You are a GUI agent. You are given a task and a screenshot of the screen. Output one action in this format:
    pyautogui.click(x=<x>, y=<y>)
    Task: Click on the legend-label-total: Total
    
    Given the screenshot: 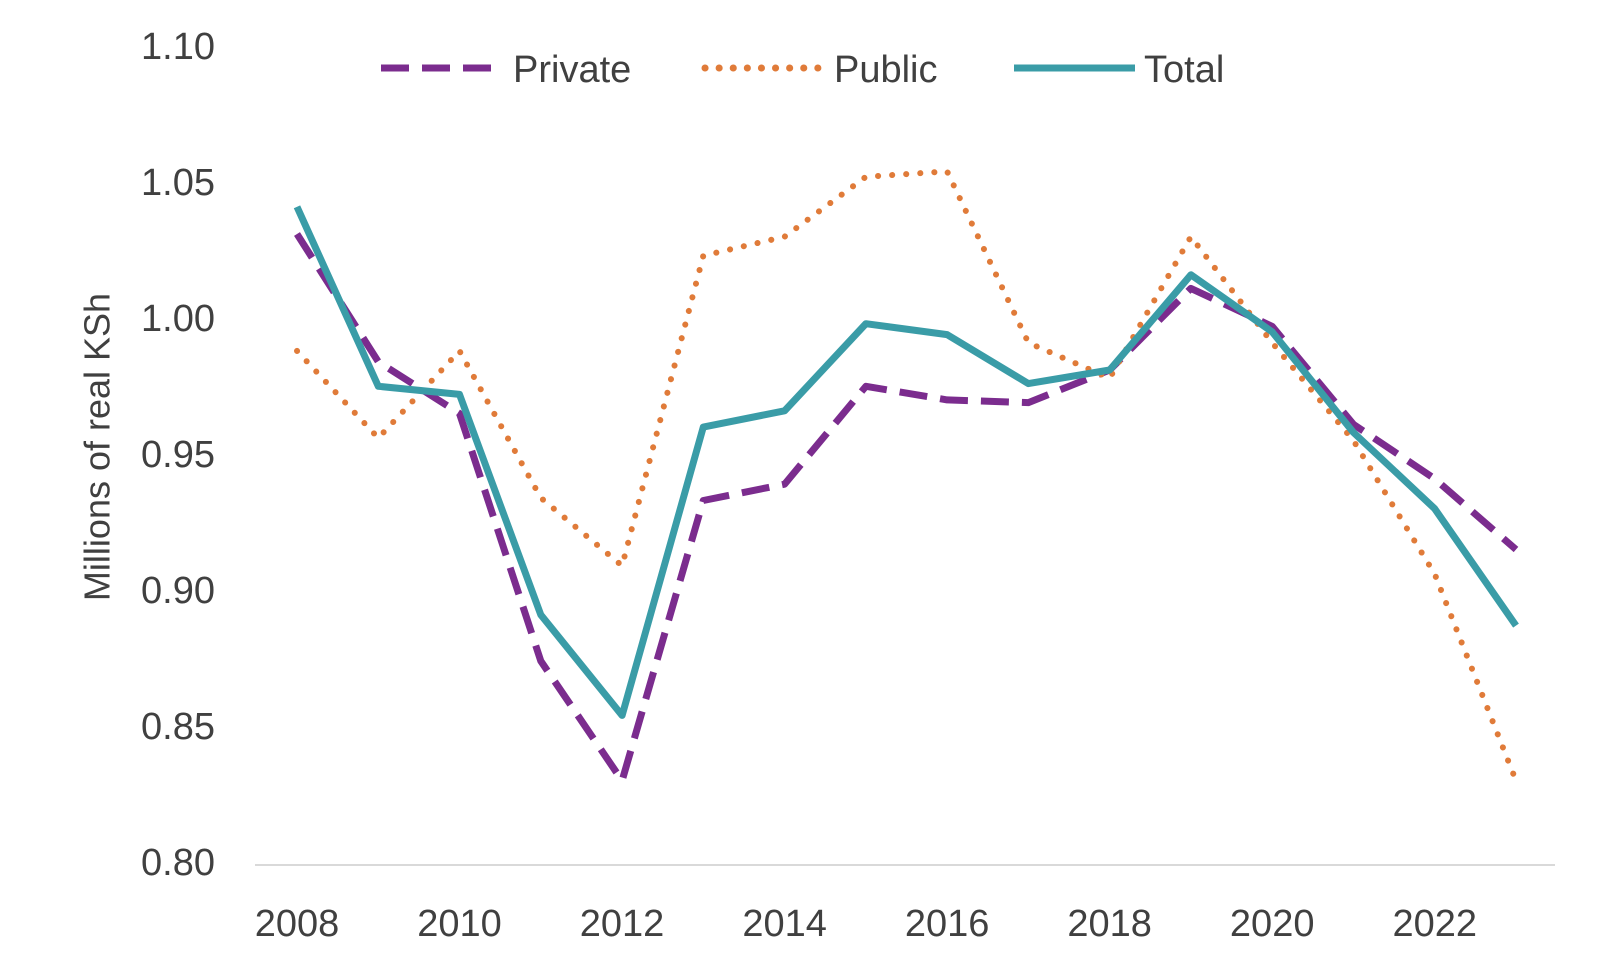 What is the action you would take?
    pyautogui.click(x=1184, y=70)
    